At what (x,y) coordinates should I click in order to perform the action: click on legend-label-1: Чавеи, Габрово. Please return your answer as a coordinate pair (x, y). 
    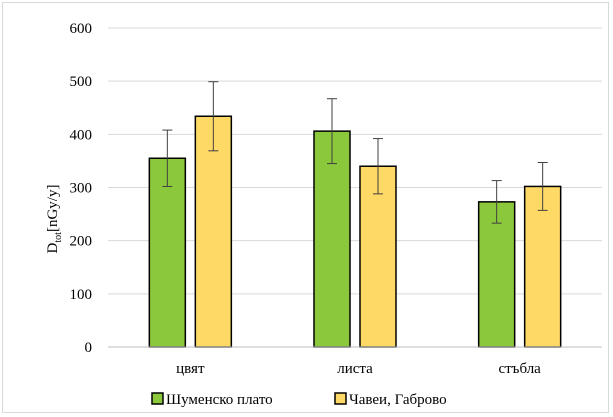
    Looking at the image, I should click on (398, 400).